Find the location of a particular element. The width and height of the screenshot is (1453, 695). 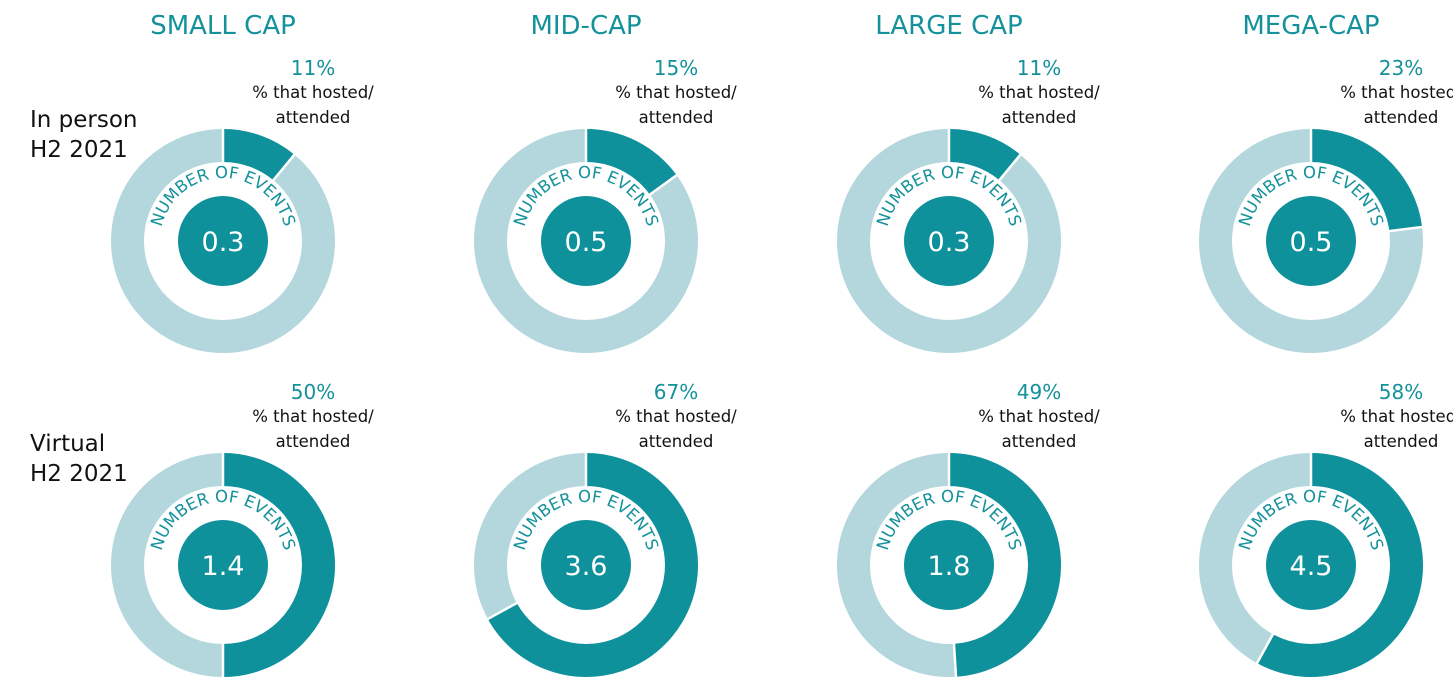

percent-label: 23% is located at coordinates (1401, 68).